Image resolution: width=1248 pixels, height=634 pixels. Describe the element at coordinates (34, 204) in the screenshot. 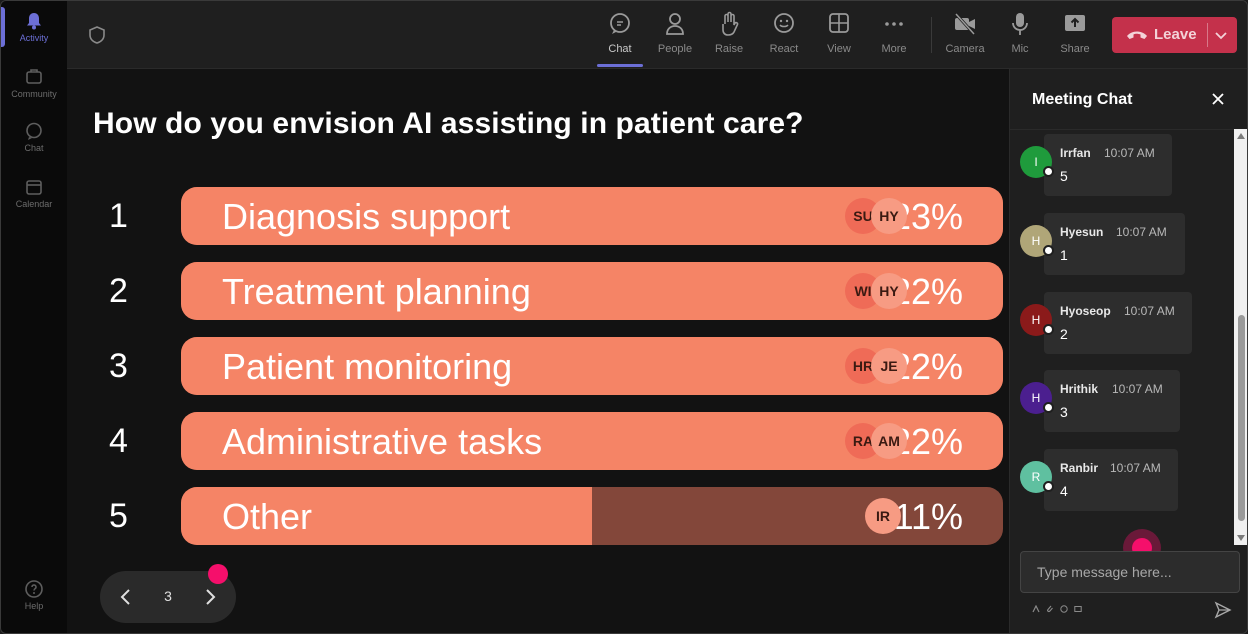

I see `rail-item-label: Calendar` at that location.